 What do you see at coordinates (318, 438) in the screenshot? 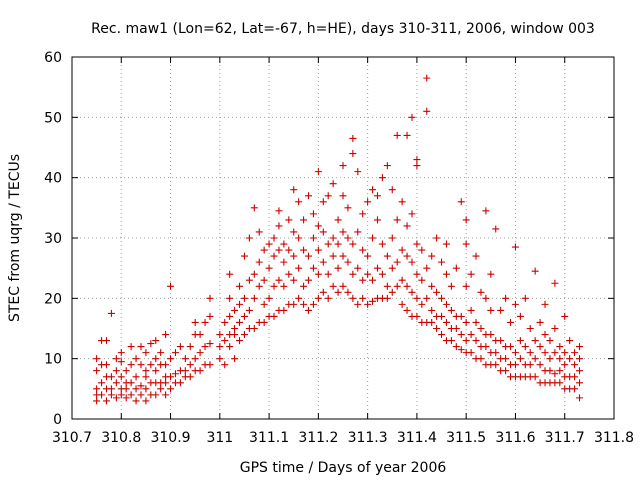
I see `x-tick-label: 311.2` at bounding box center [318, 438].